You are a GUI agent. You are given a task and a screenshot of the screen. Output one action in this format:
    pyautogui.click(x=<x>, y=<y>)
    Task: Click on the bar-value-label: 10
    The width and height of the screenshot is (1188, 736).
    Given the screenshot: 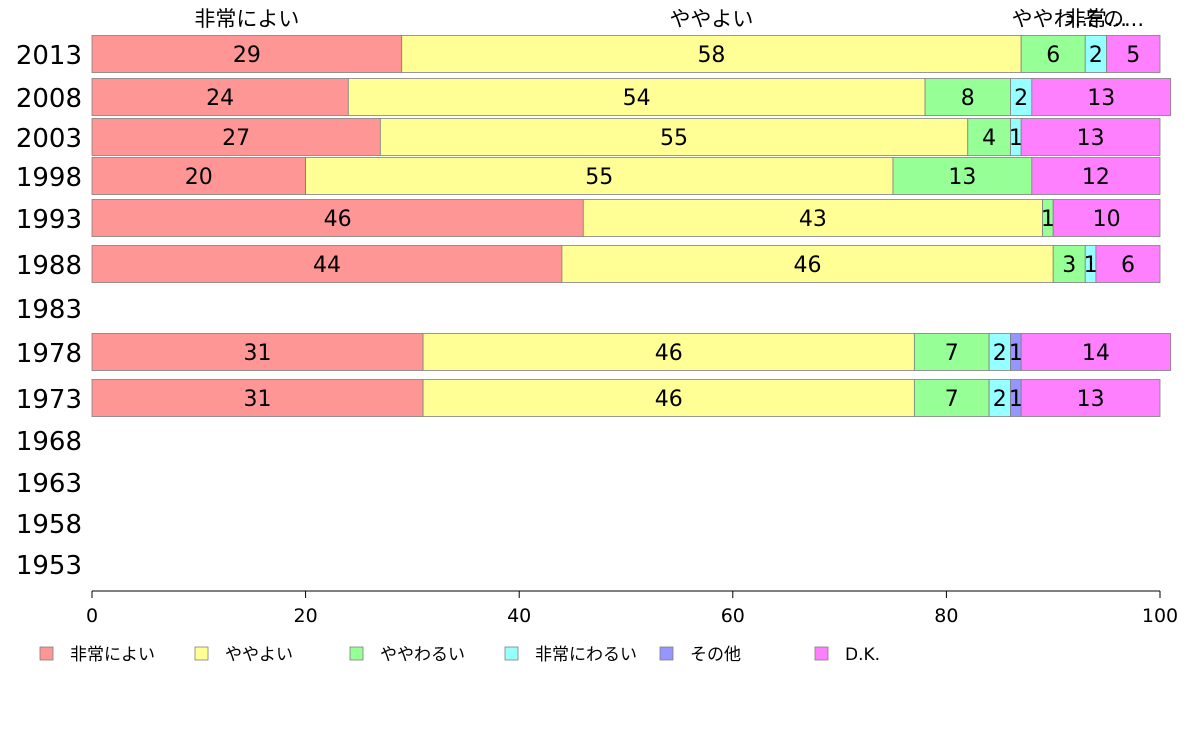 What is the action you would take?
    pyautogui.click(x=1107, y=219)
    